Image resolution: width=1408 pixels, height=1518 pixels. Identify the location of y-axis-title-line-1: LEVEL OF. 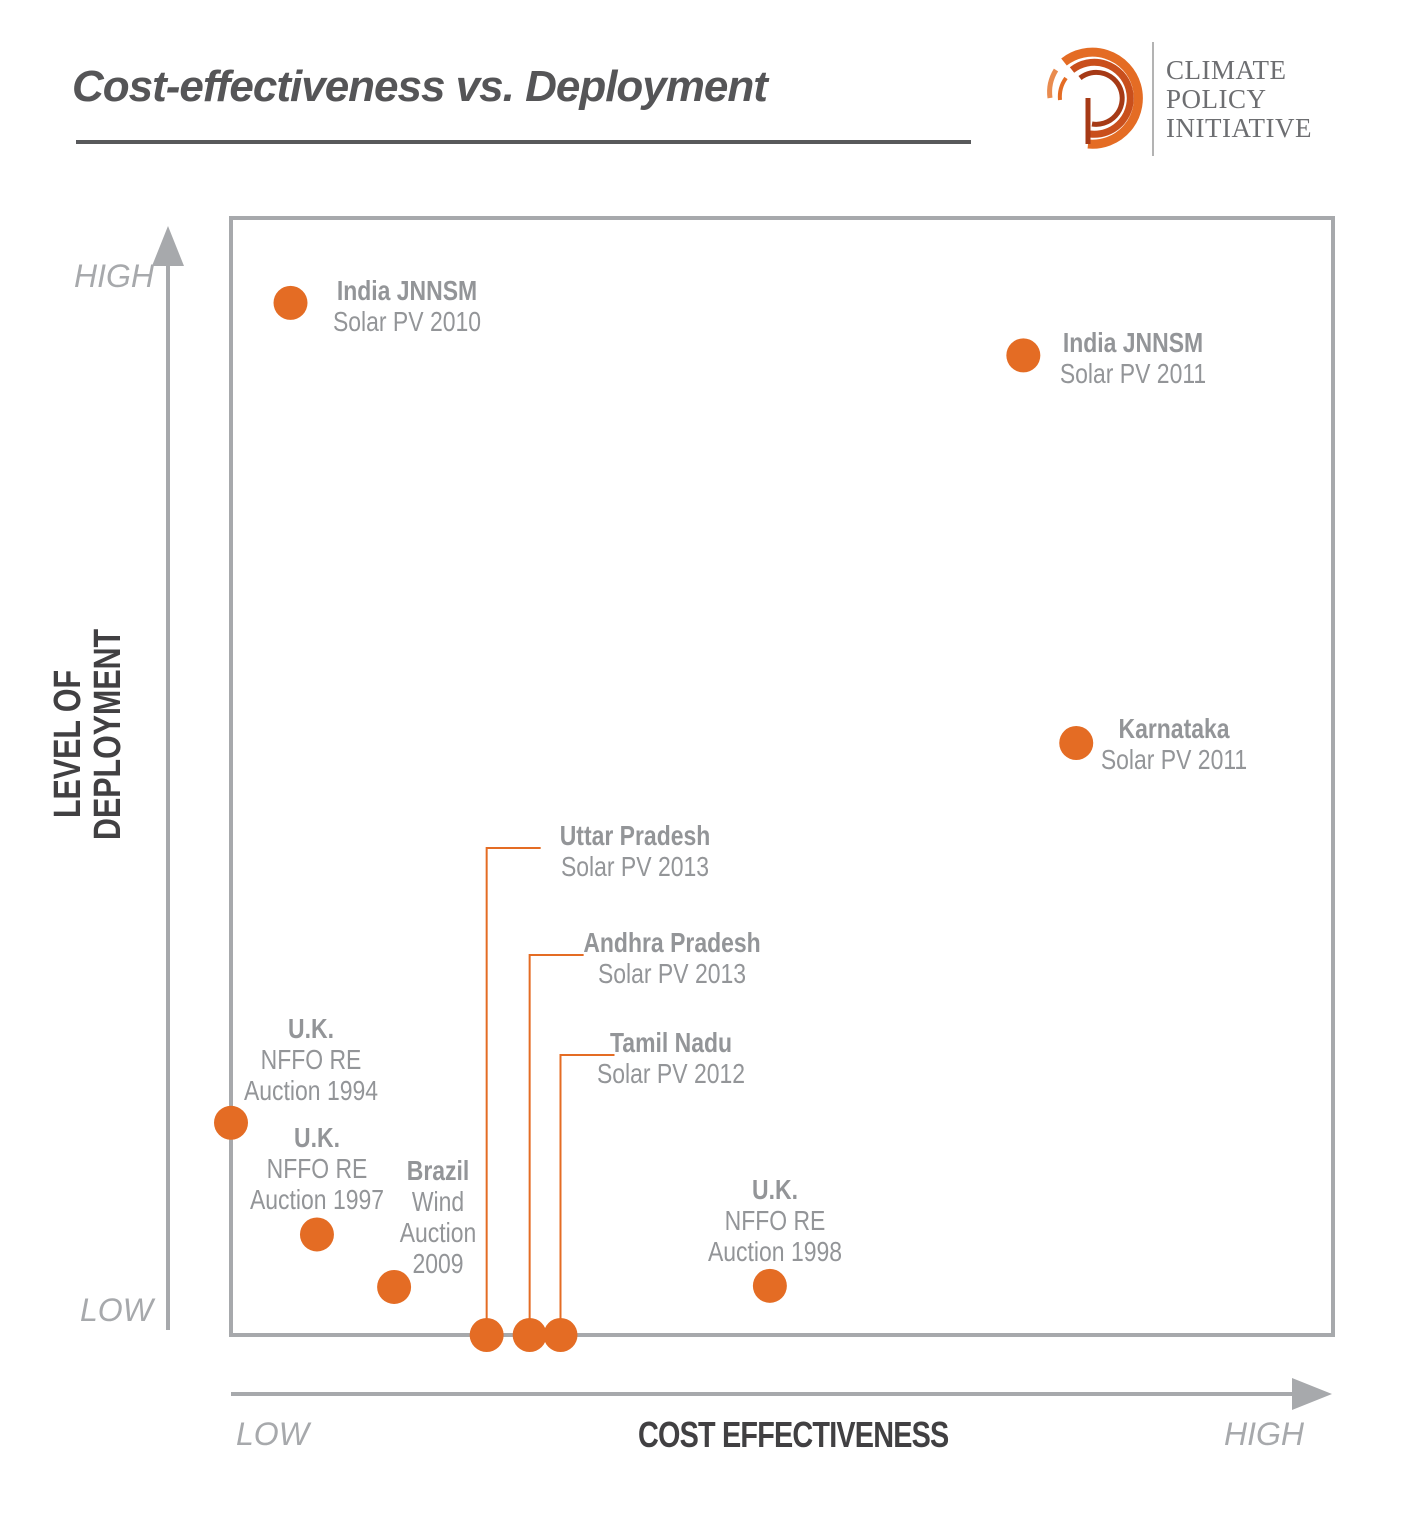
(68, 744).